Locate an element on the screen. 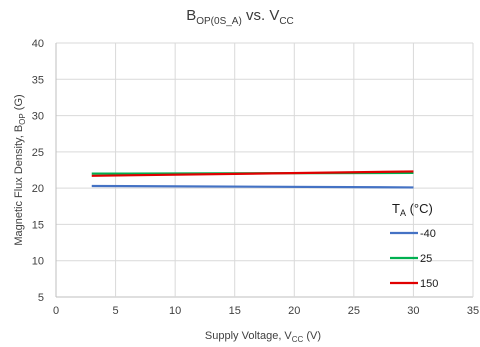  x-tick-label: 0 is located at coordinates (56, 311).